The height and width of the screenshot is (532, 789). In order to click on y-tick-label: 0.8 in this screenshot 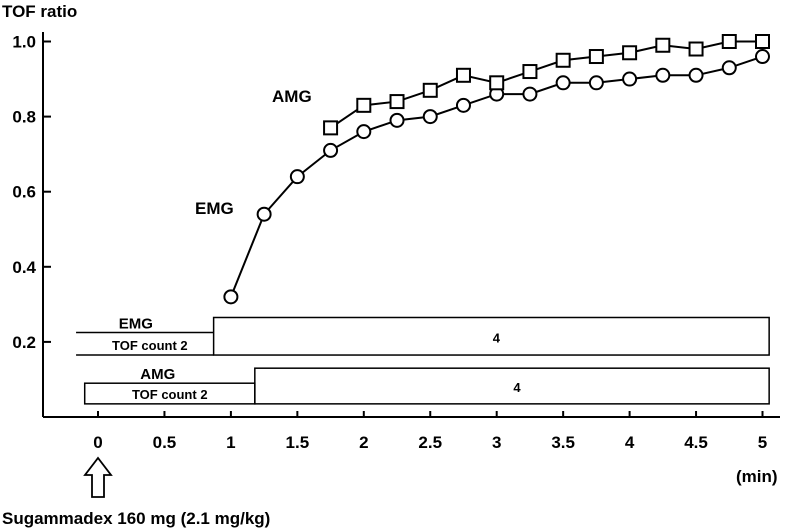, I will do `click(24, 117)`.